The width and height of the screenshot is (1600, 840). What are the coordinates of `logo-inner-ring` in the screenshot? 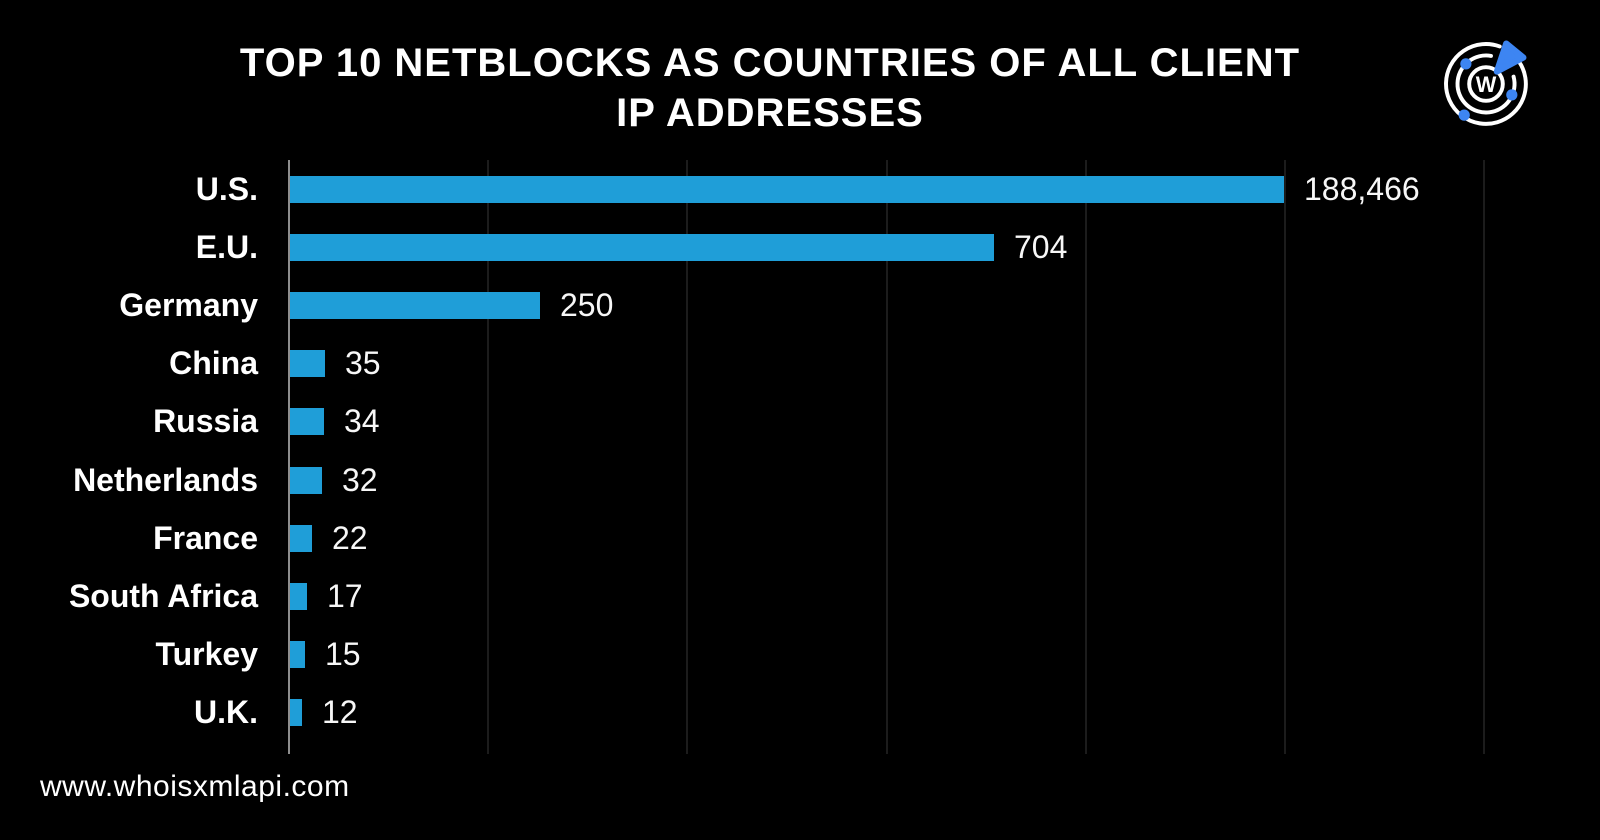 It's located at (1486, 84).